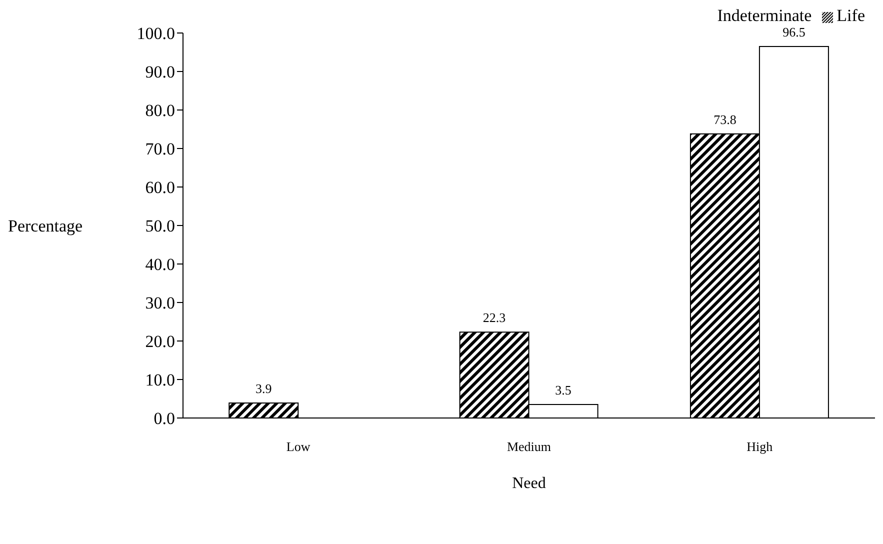  What do you see at coordinates (160, 303) in the screenshot?
I see `y-tick-label: 30.0` at bounding box center [160, 303].